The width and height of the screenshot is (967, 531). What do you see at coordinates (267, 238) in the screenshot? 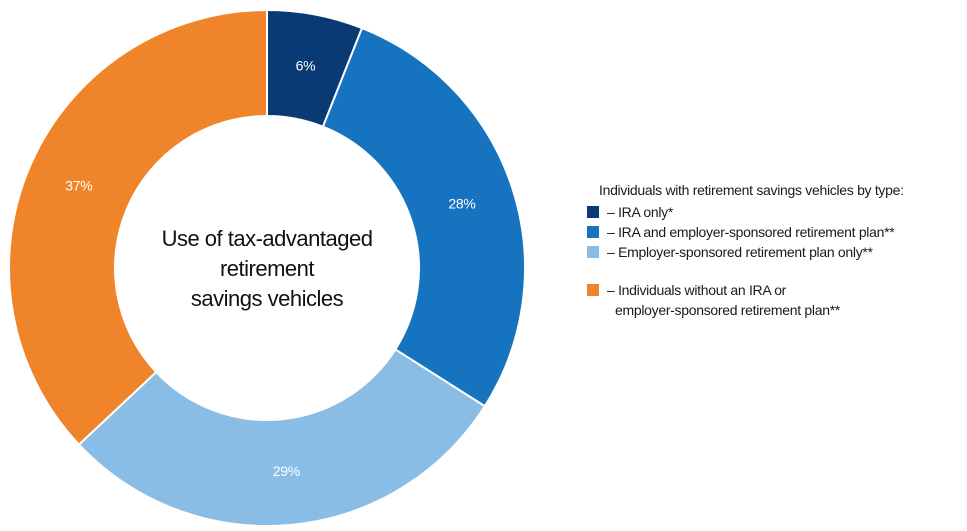
I see `center-title-line-1: Use of tax-advantaged` at bounding box center [267, 238].